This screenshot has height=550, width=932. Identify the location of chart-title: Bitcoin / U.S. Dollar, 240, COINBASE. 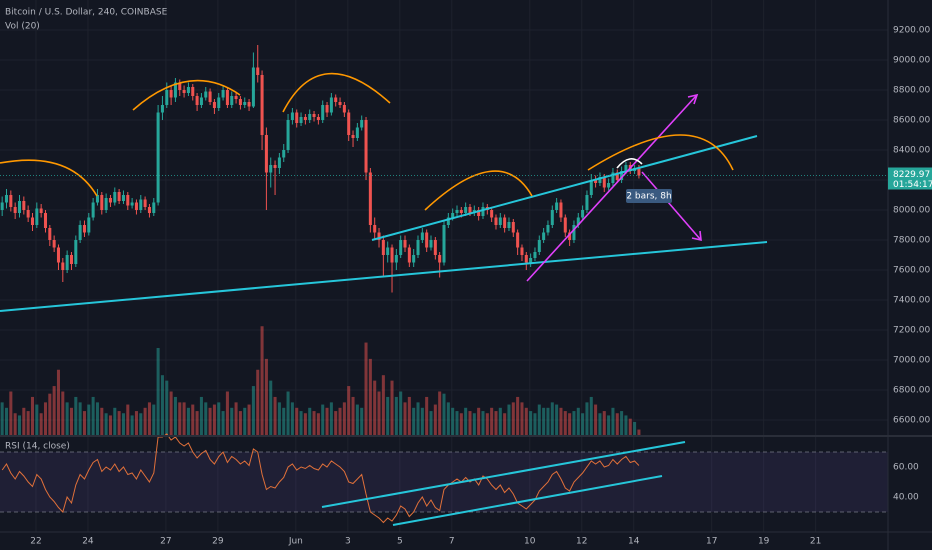
(86, 13).